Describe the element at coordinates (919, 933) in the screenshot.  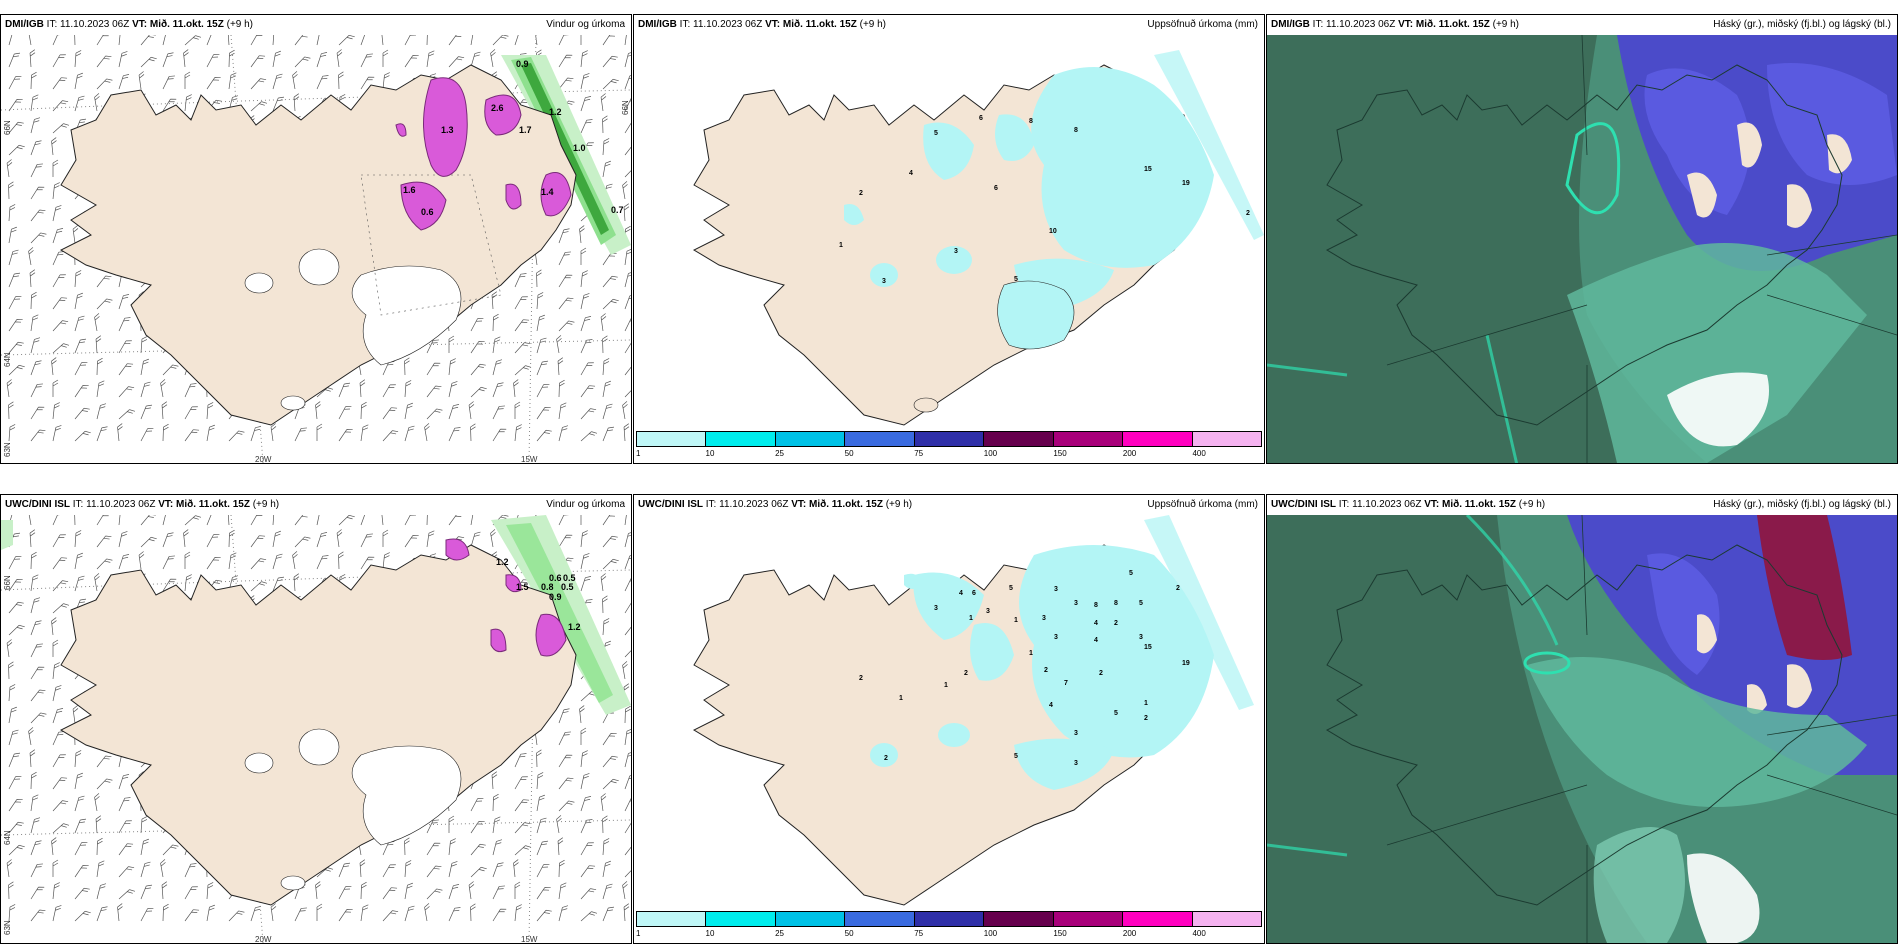
I see `colorbar-tick: 75` at that location.